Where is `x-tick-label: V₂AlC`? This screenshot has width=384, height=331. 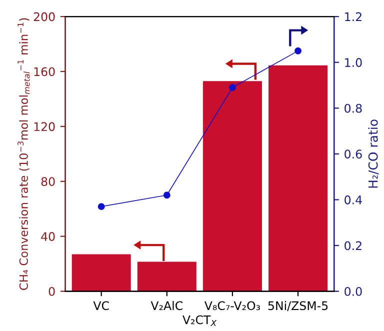 x-tick-label: V₂AlC is located at coordinates (166, 305).